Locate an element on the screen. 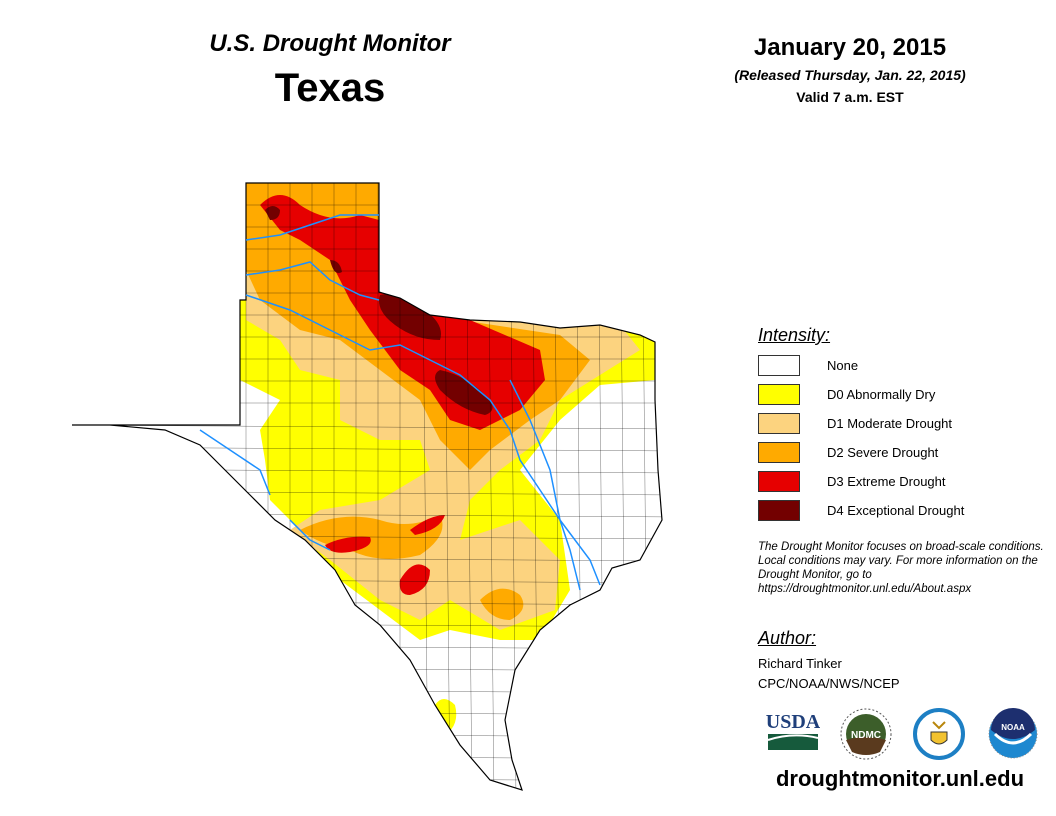  legend-label: D4 Exceptional Drought is located at coordinates (896, 510).